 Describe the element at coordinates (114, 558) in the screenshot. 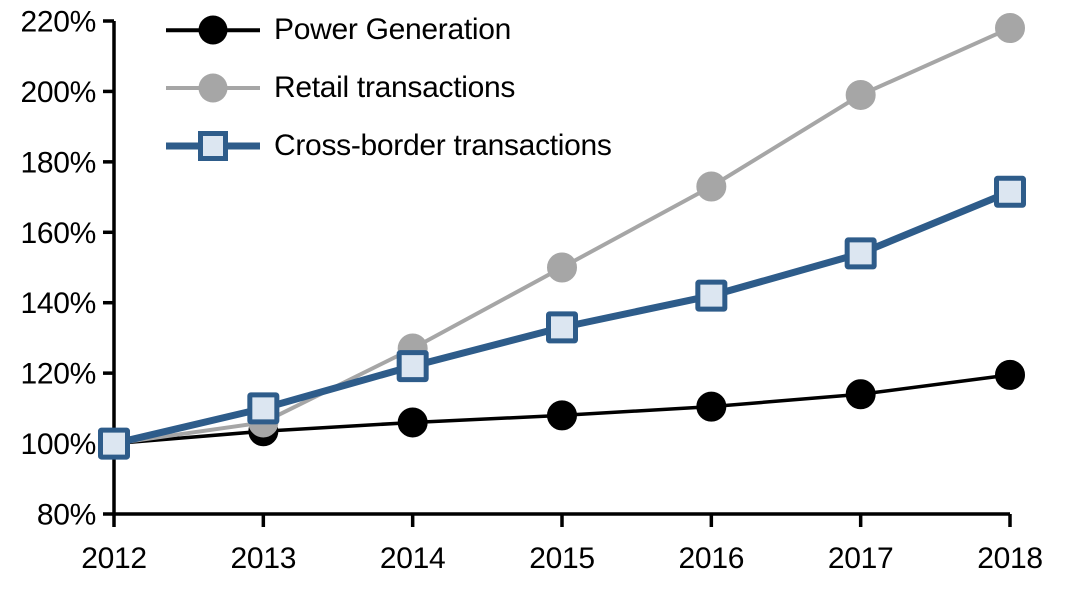

I see `x-tick-label: 2012` at that location.